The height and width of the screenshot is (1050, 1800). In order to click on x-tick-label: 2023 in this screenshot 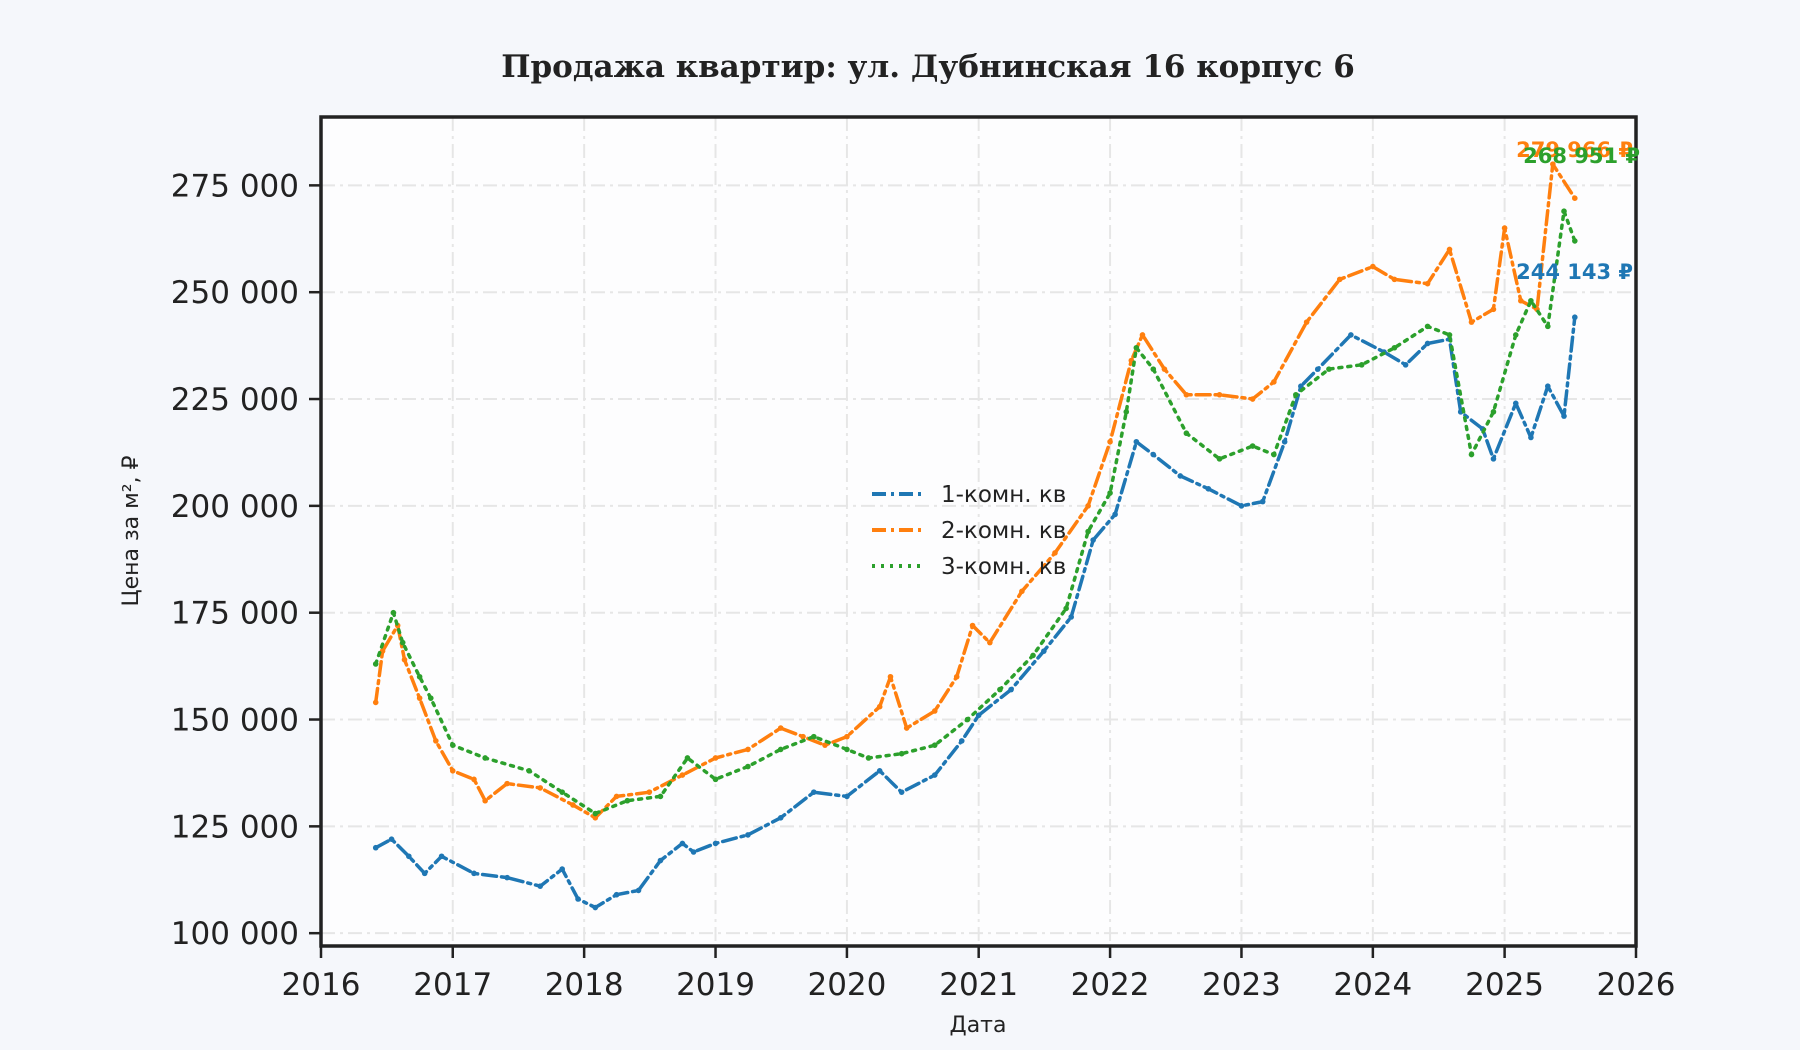, I will do `click(1241, 985)`.